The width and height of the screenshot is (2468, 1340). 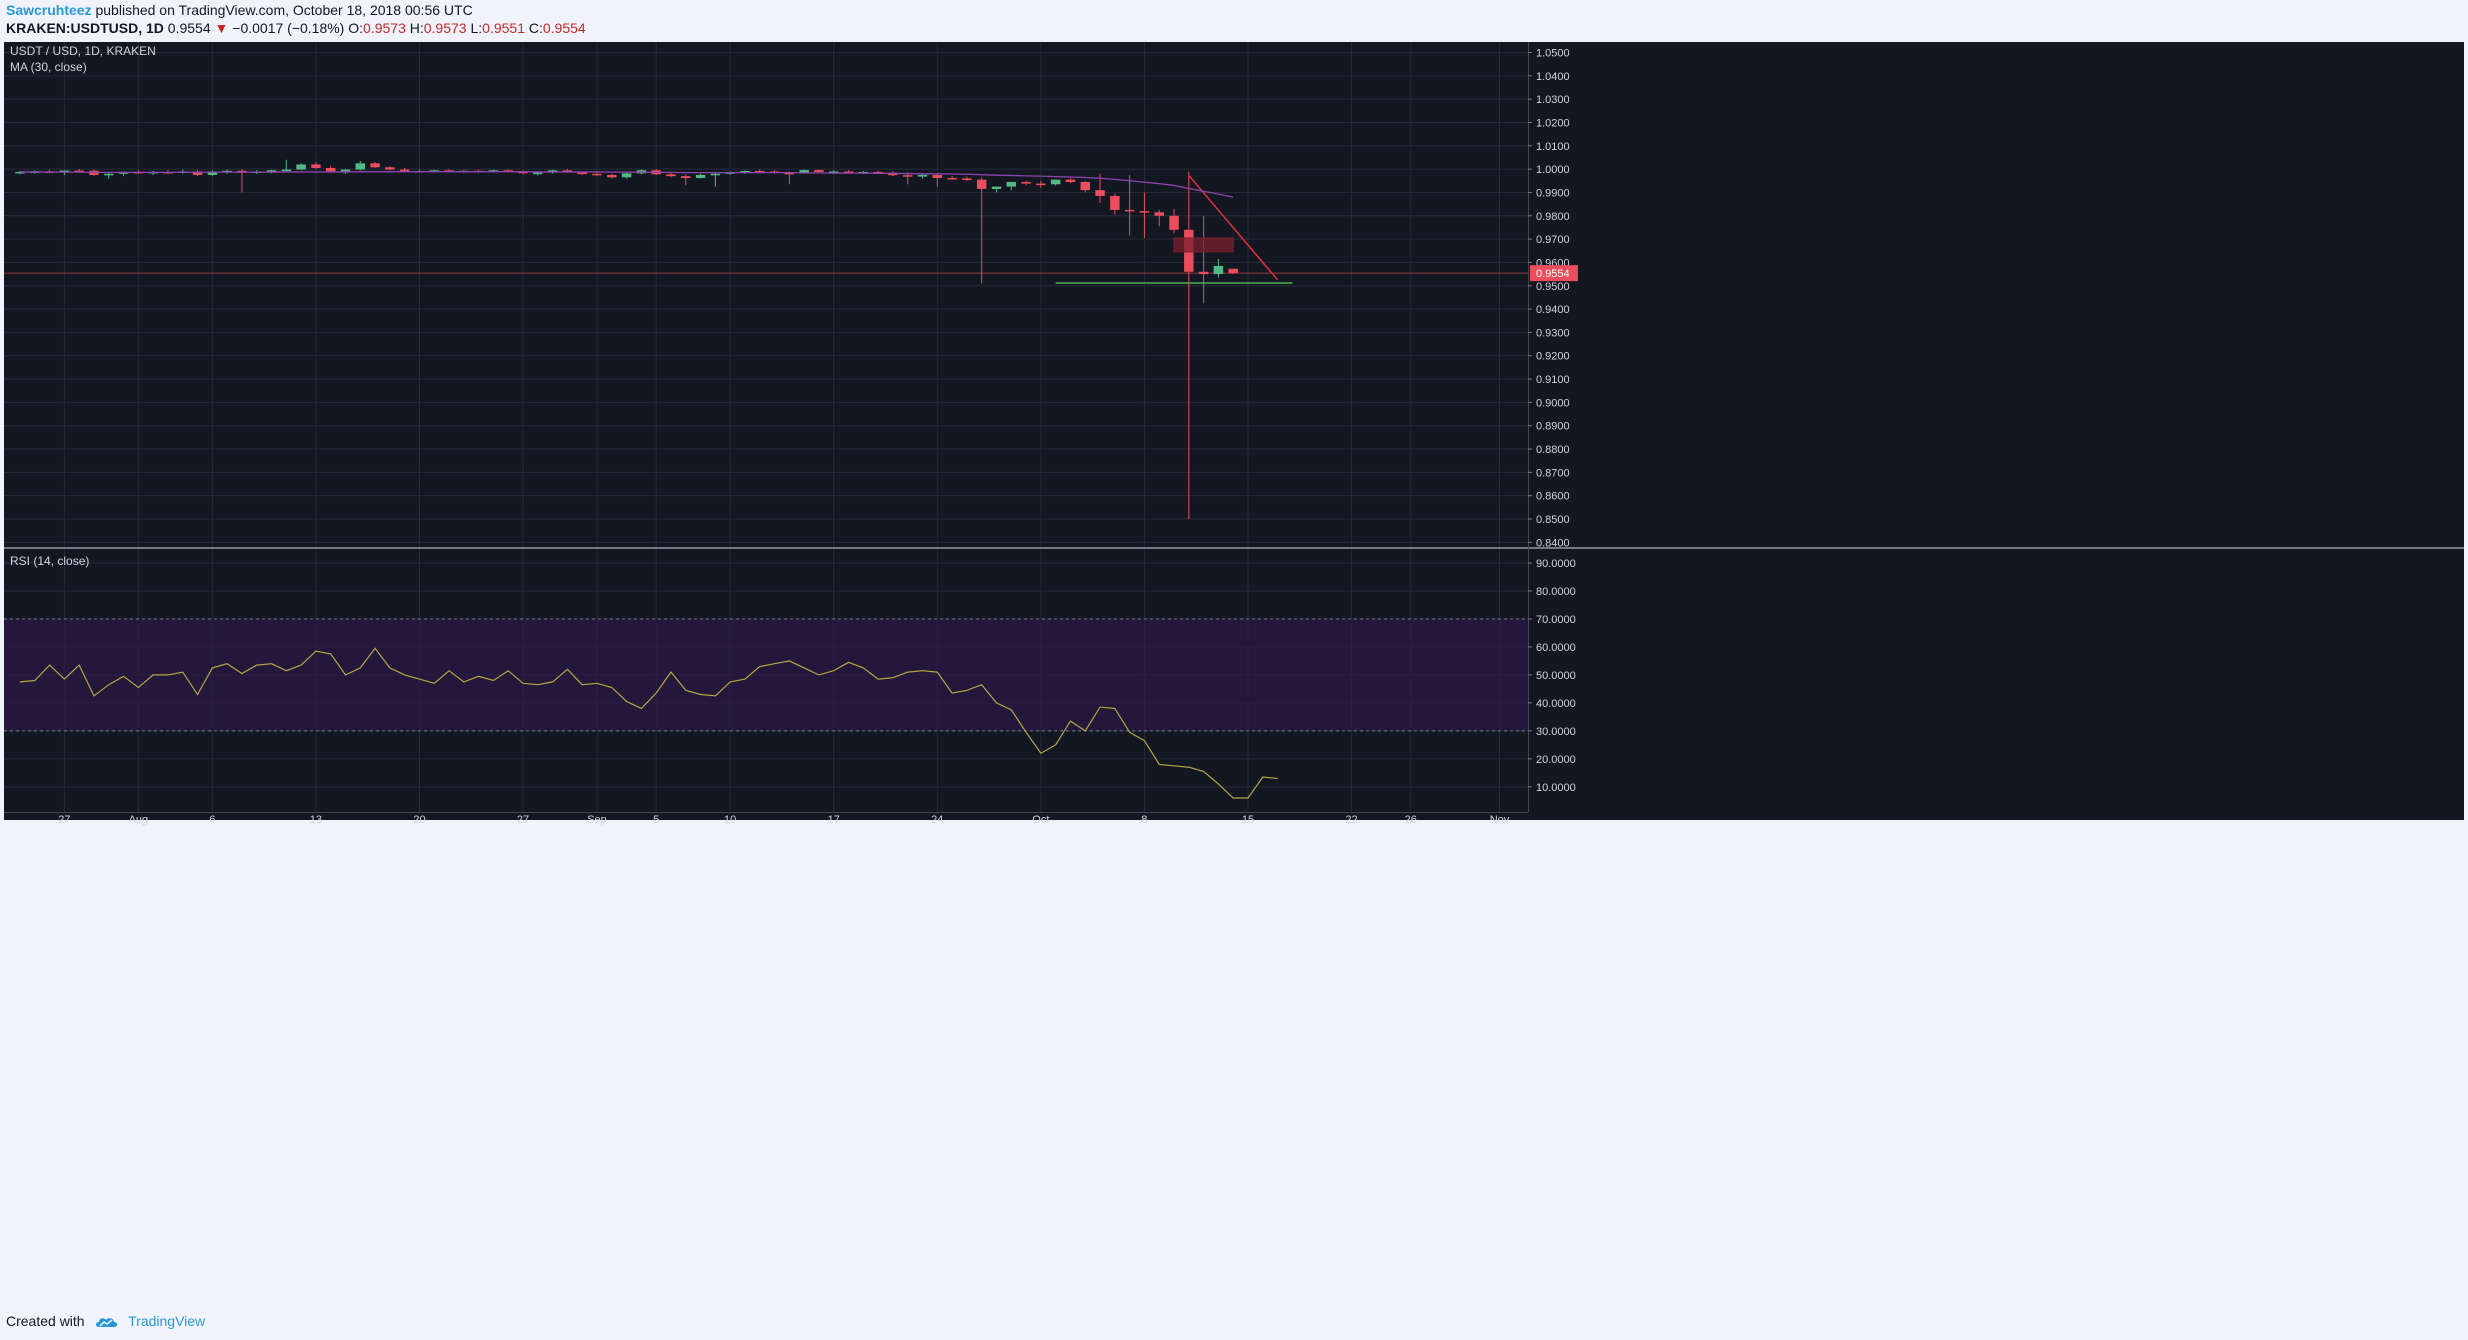 What do you see at coordinates (730, 820) in the screenshot?
I see `time-tick-label: 10` at bounding box center [730, 820].